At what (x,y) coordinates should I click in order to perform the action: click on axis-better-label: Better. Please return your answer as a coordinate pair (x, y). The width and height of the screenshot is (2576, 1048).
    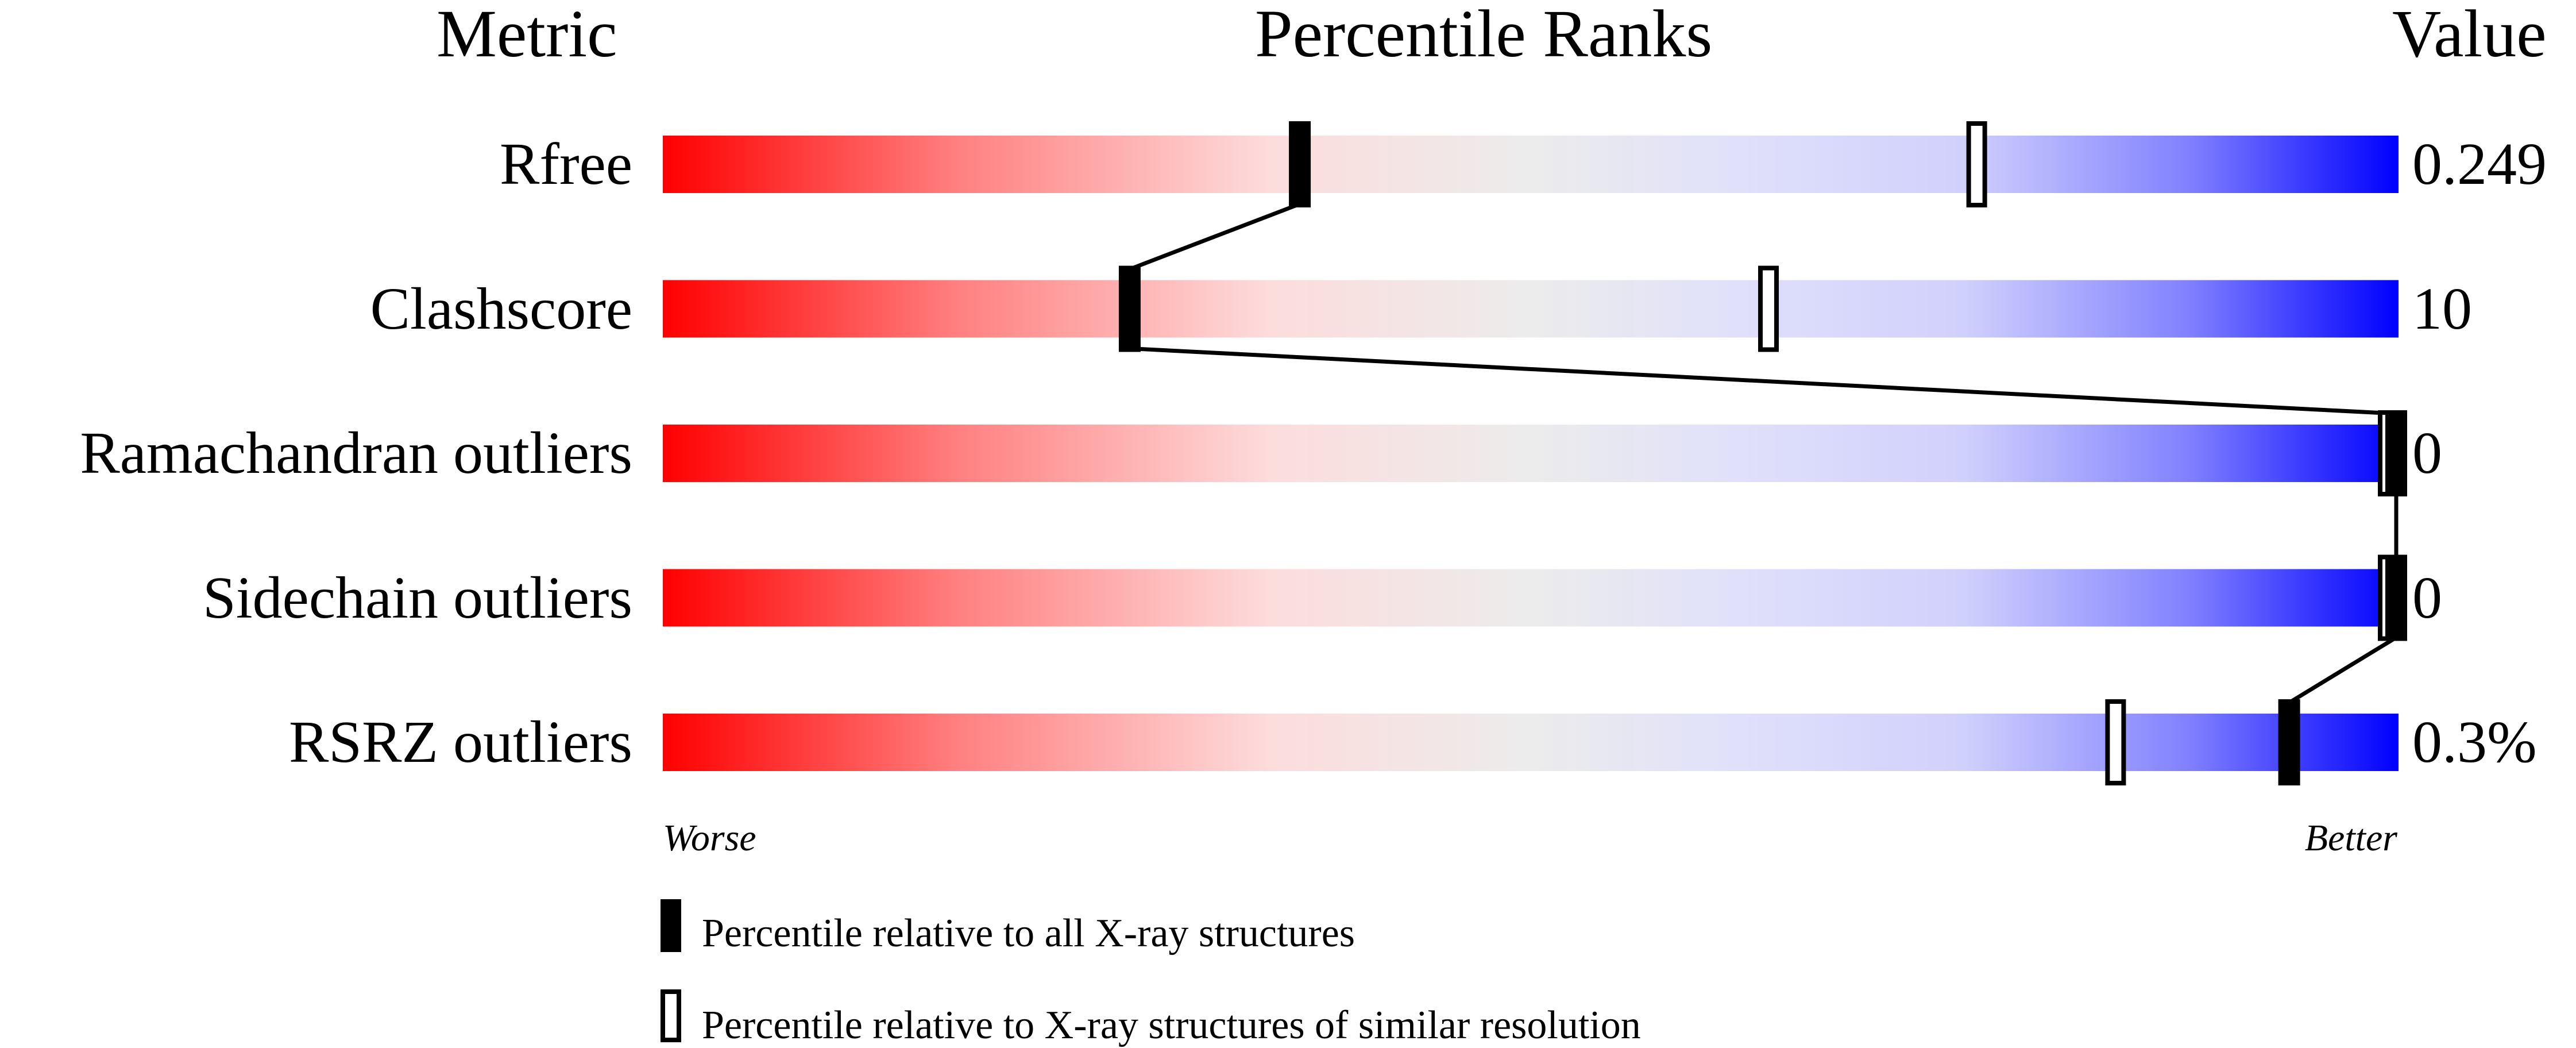
    Looking at the image, I should click on (2350, 838).